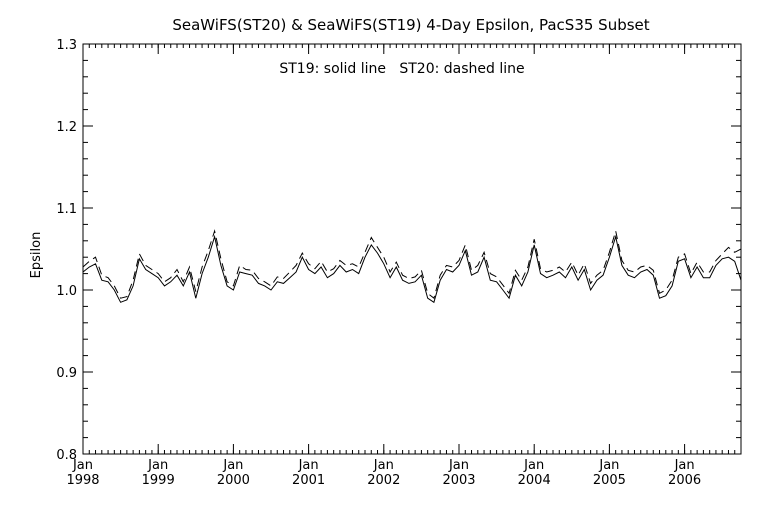  What do you see at coordinates (82, 480) in the screenshot?
I see `x-tick-year-label: 1998` at bounding box center [82, 480].